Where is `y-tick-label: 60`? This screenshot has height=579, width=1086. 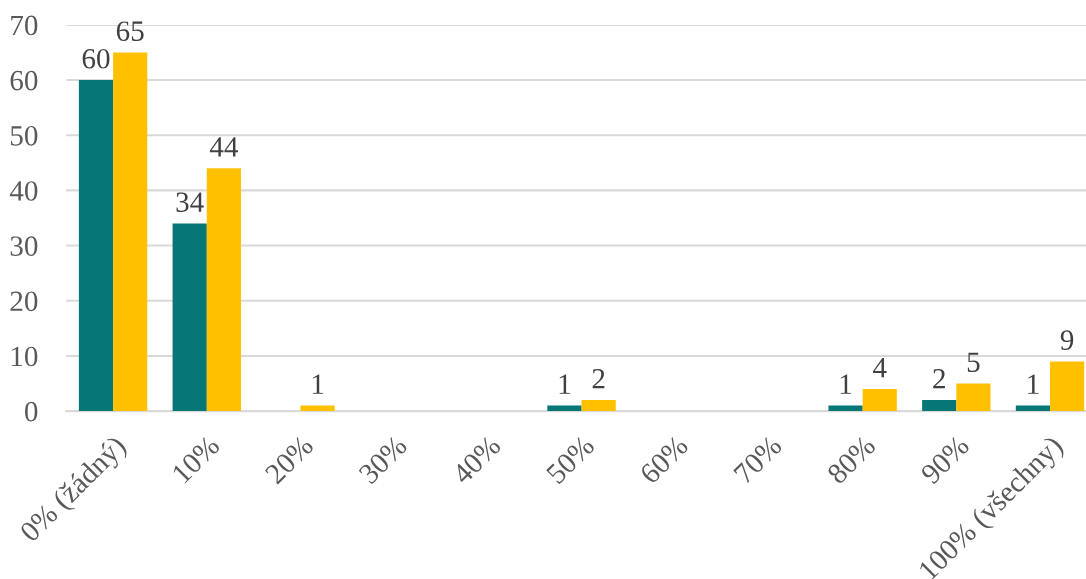
y-tick-label: 60 is located at coordinates (24, 80).